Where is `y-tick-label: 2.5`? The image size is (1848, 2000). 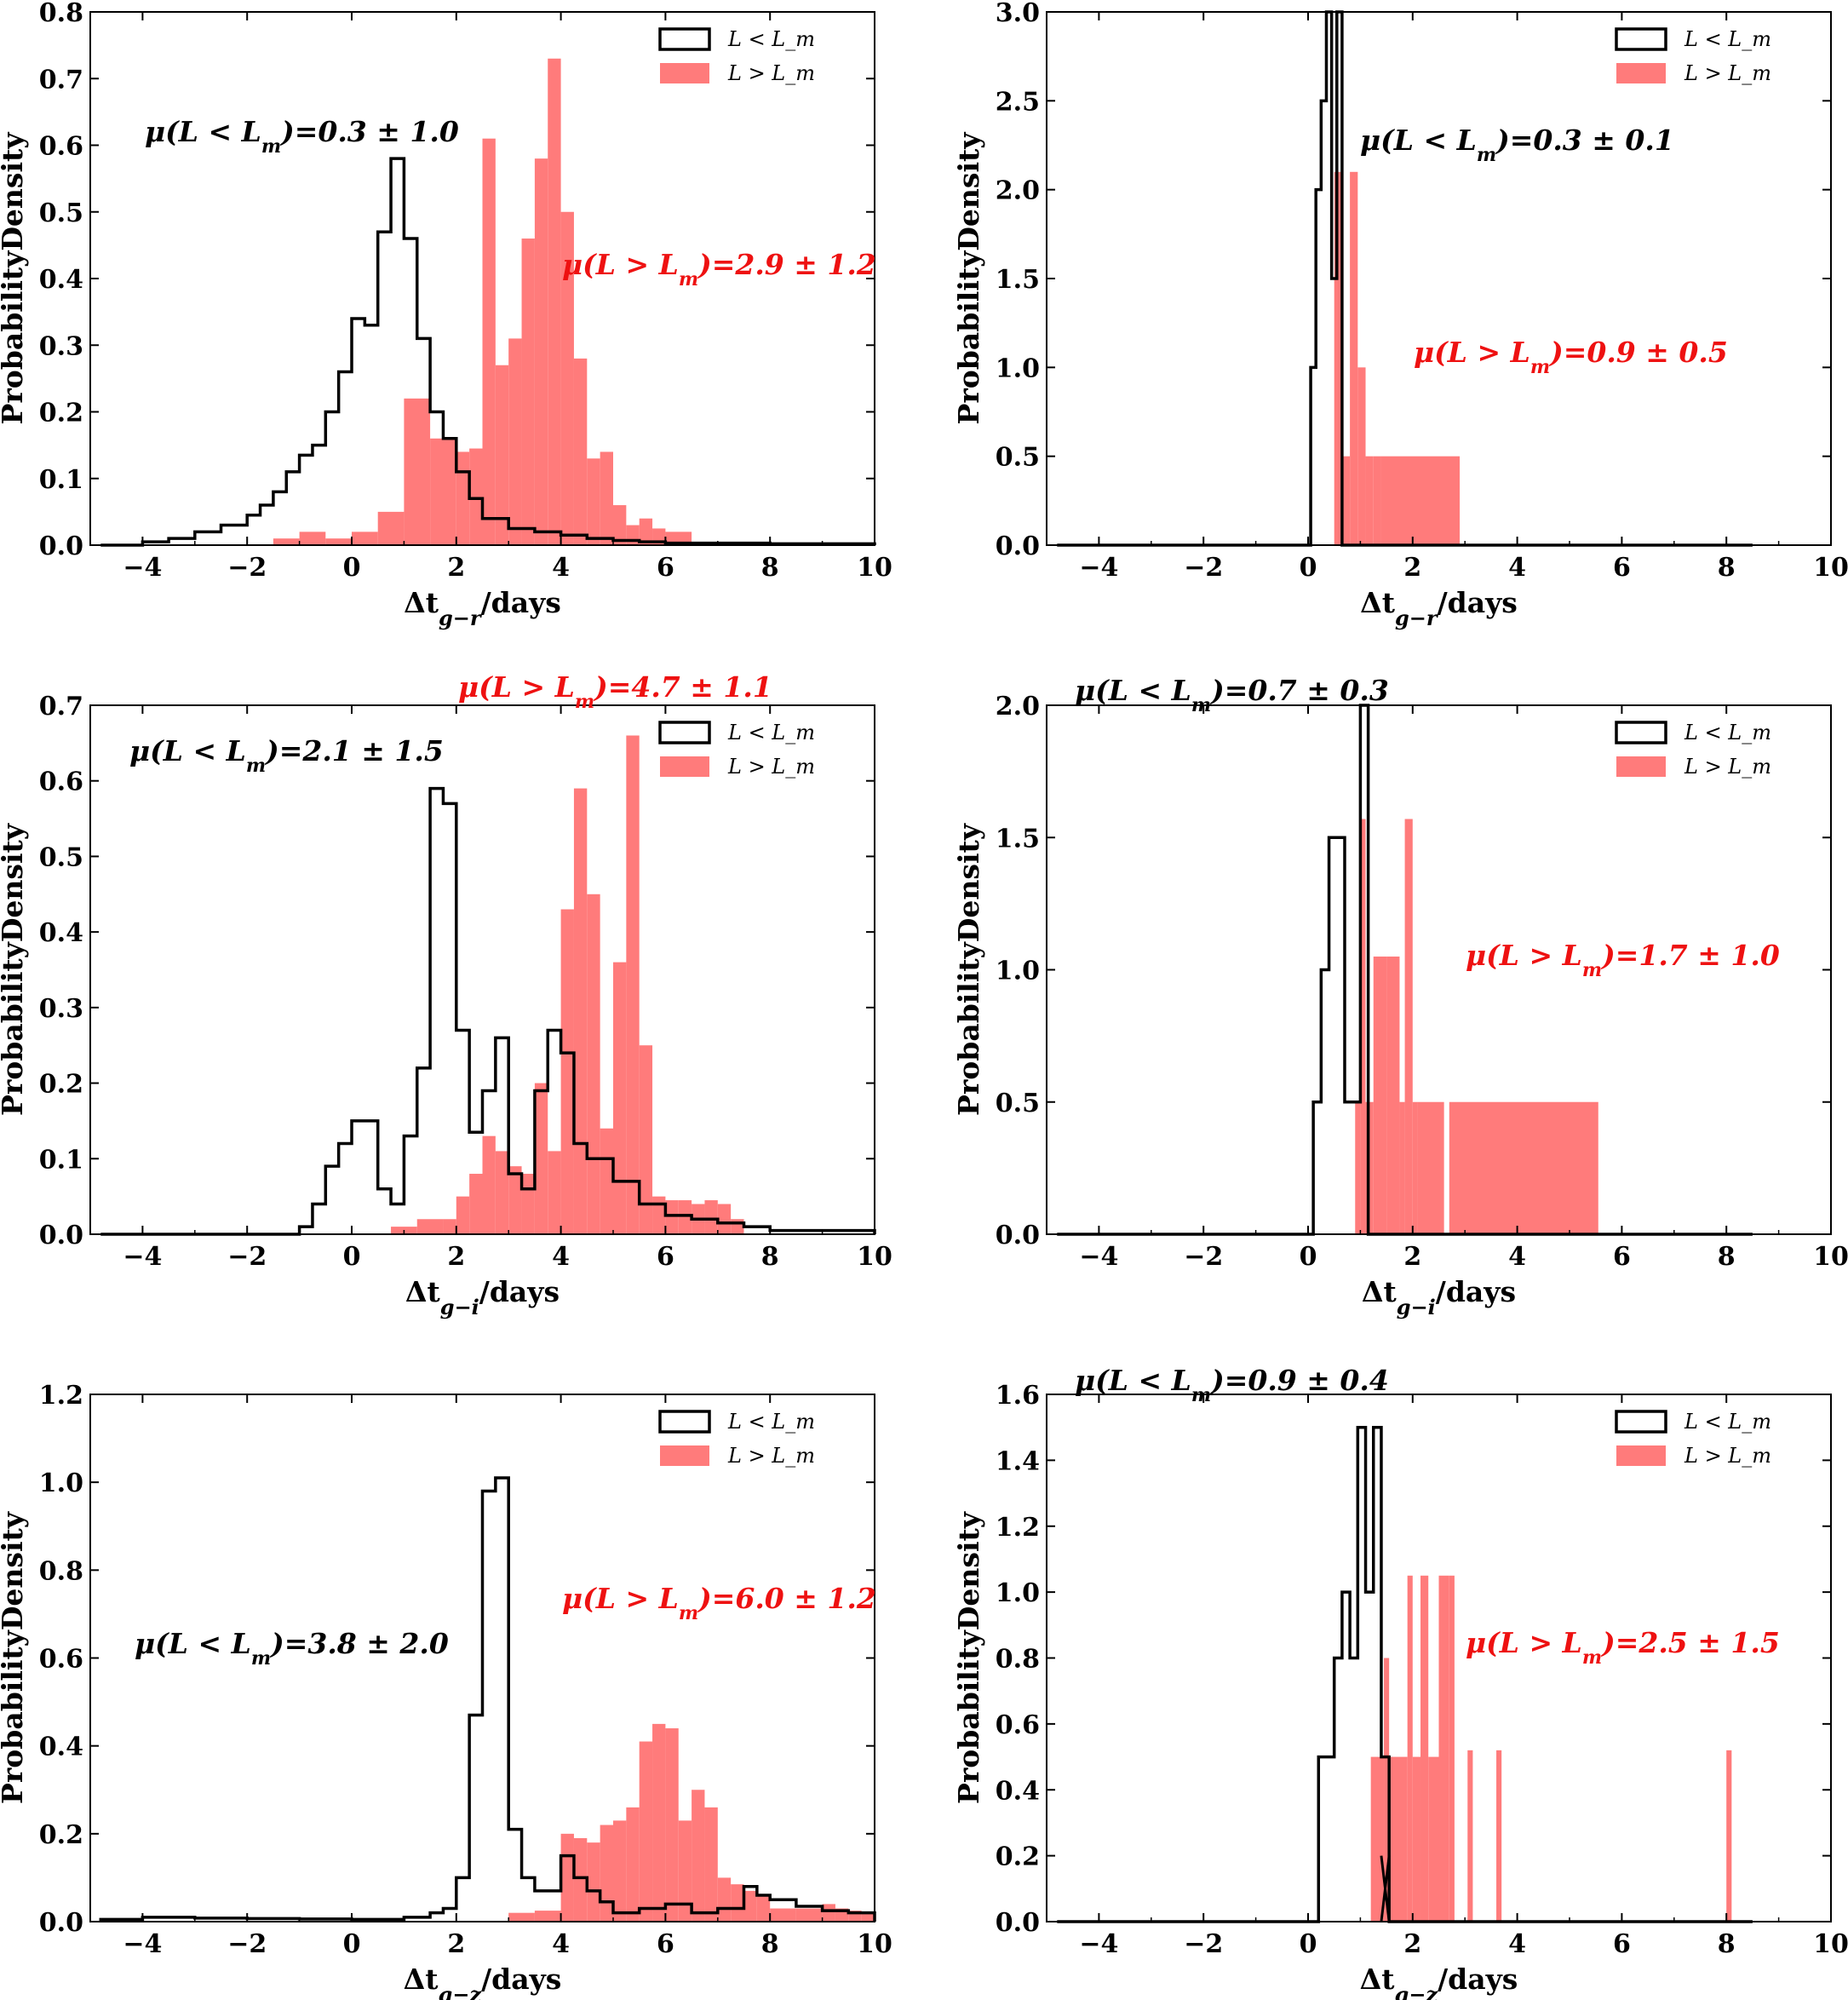
y-tick-label: 2.5 is located at coordinates (1018, 102).